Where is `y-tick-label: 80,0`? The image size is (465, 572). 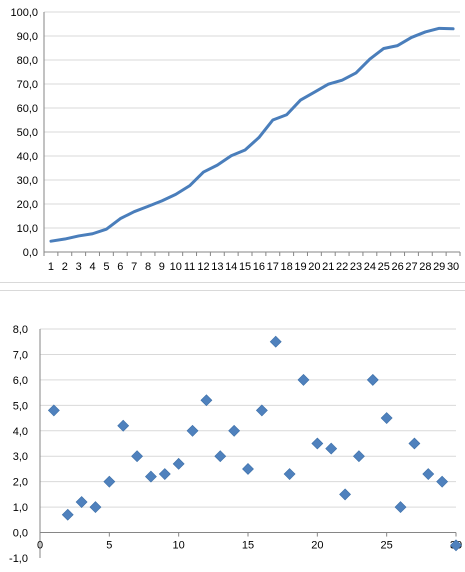 y-tick-label: 80,0 is located at coordinates (27, 61).